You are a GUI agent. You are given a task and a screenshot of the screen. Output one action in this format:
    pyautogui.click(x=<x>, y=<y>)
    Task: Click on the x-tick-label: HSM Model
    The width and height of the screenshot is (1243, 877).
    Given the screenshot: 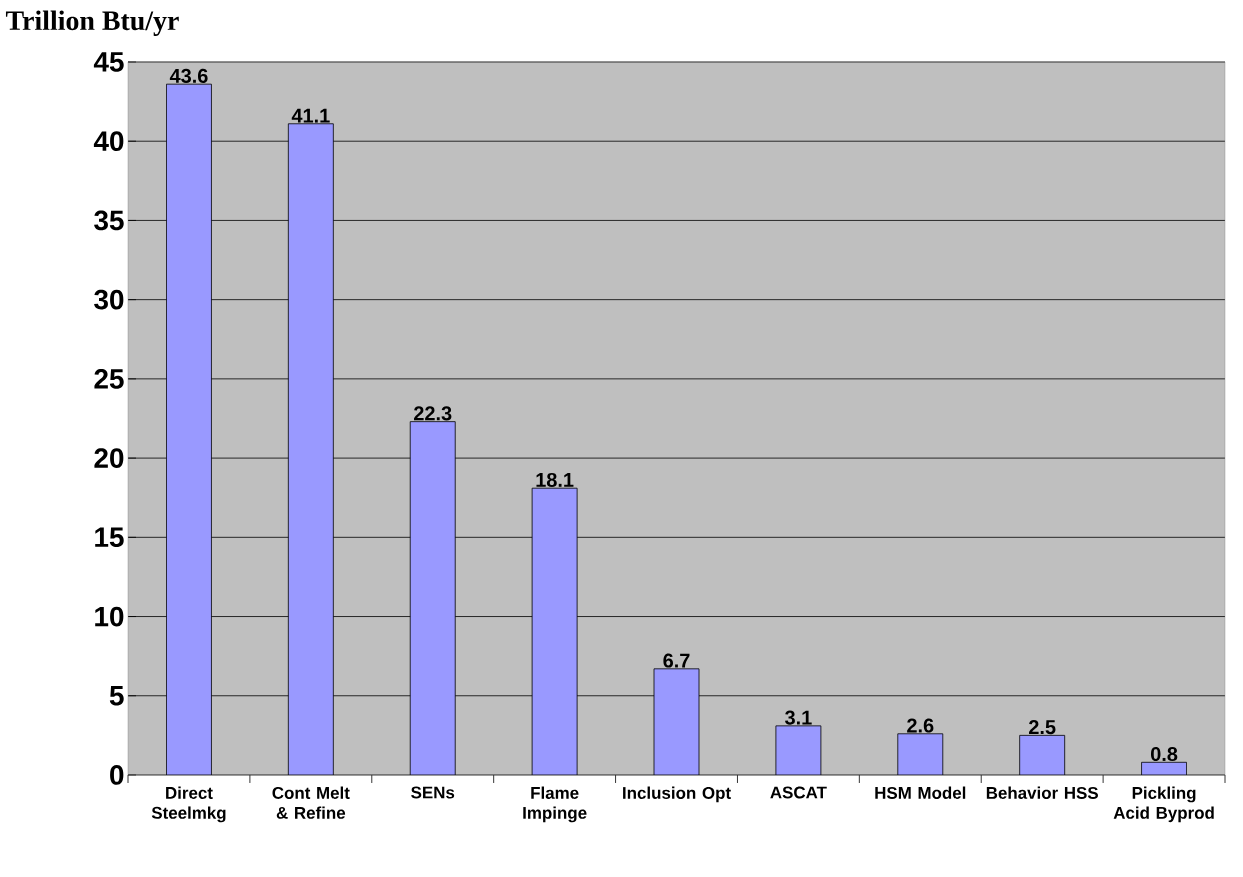 What is the action you would take?
    pyautogui.click(x=920, y=792)
    